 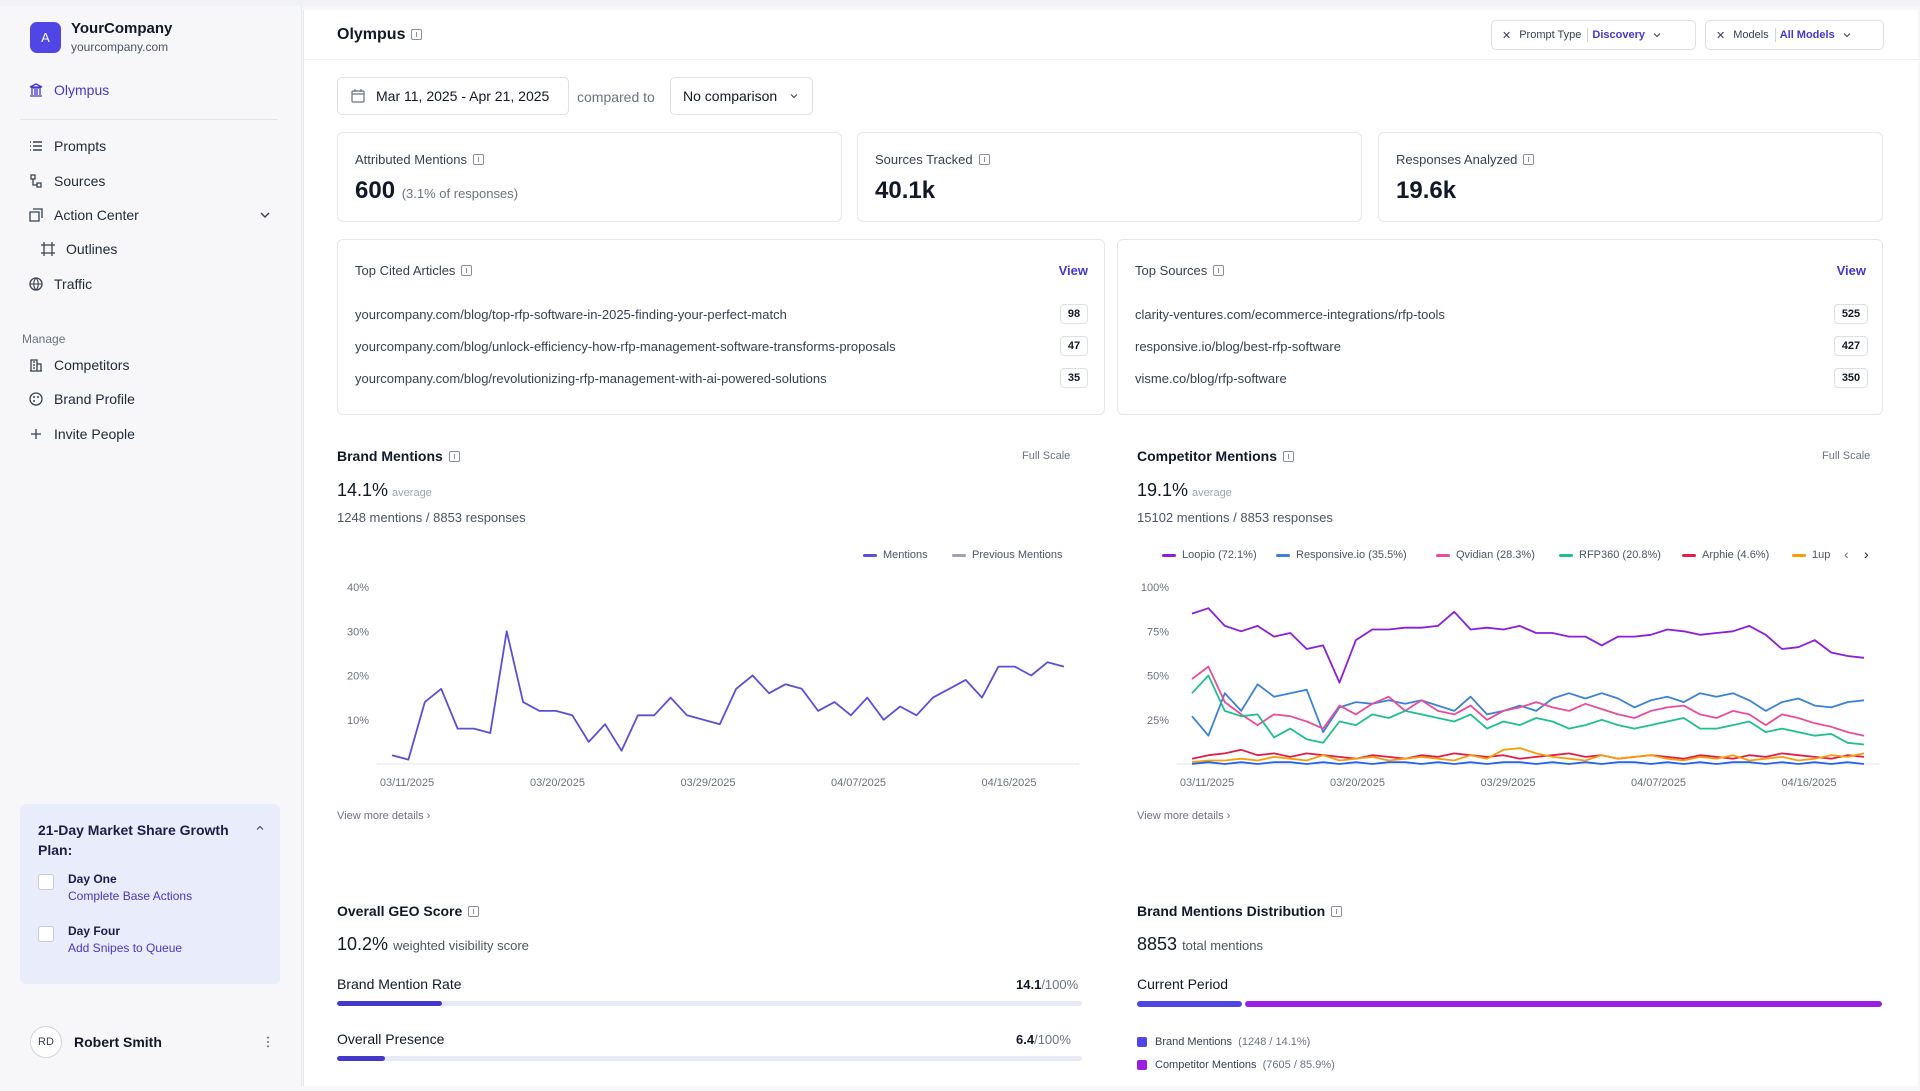 I want to click on prompt-type-filter: ✕ Prompt Type Discovery, so click(x=1593, y=35).